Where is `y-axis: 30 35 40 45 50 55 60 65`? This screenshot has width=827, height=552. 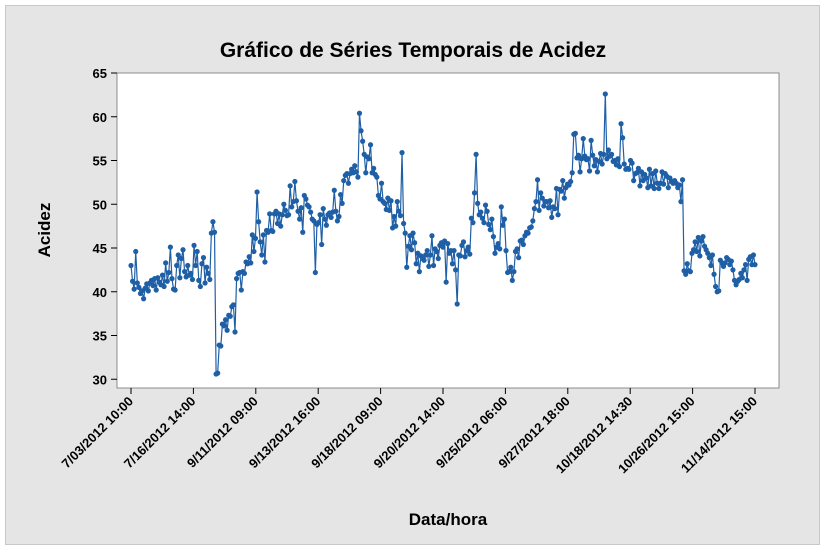
y-axis: 30 35 40 45 50 55 60 65 is located at coordinates (105, 226).